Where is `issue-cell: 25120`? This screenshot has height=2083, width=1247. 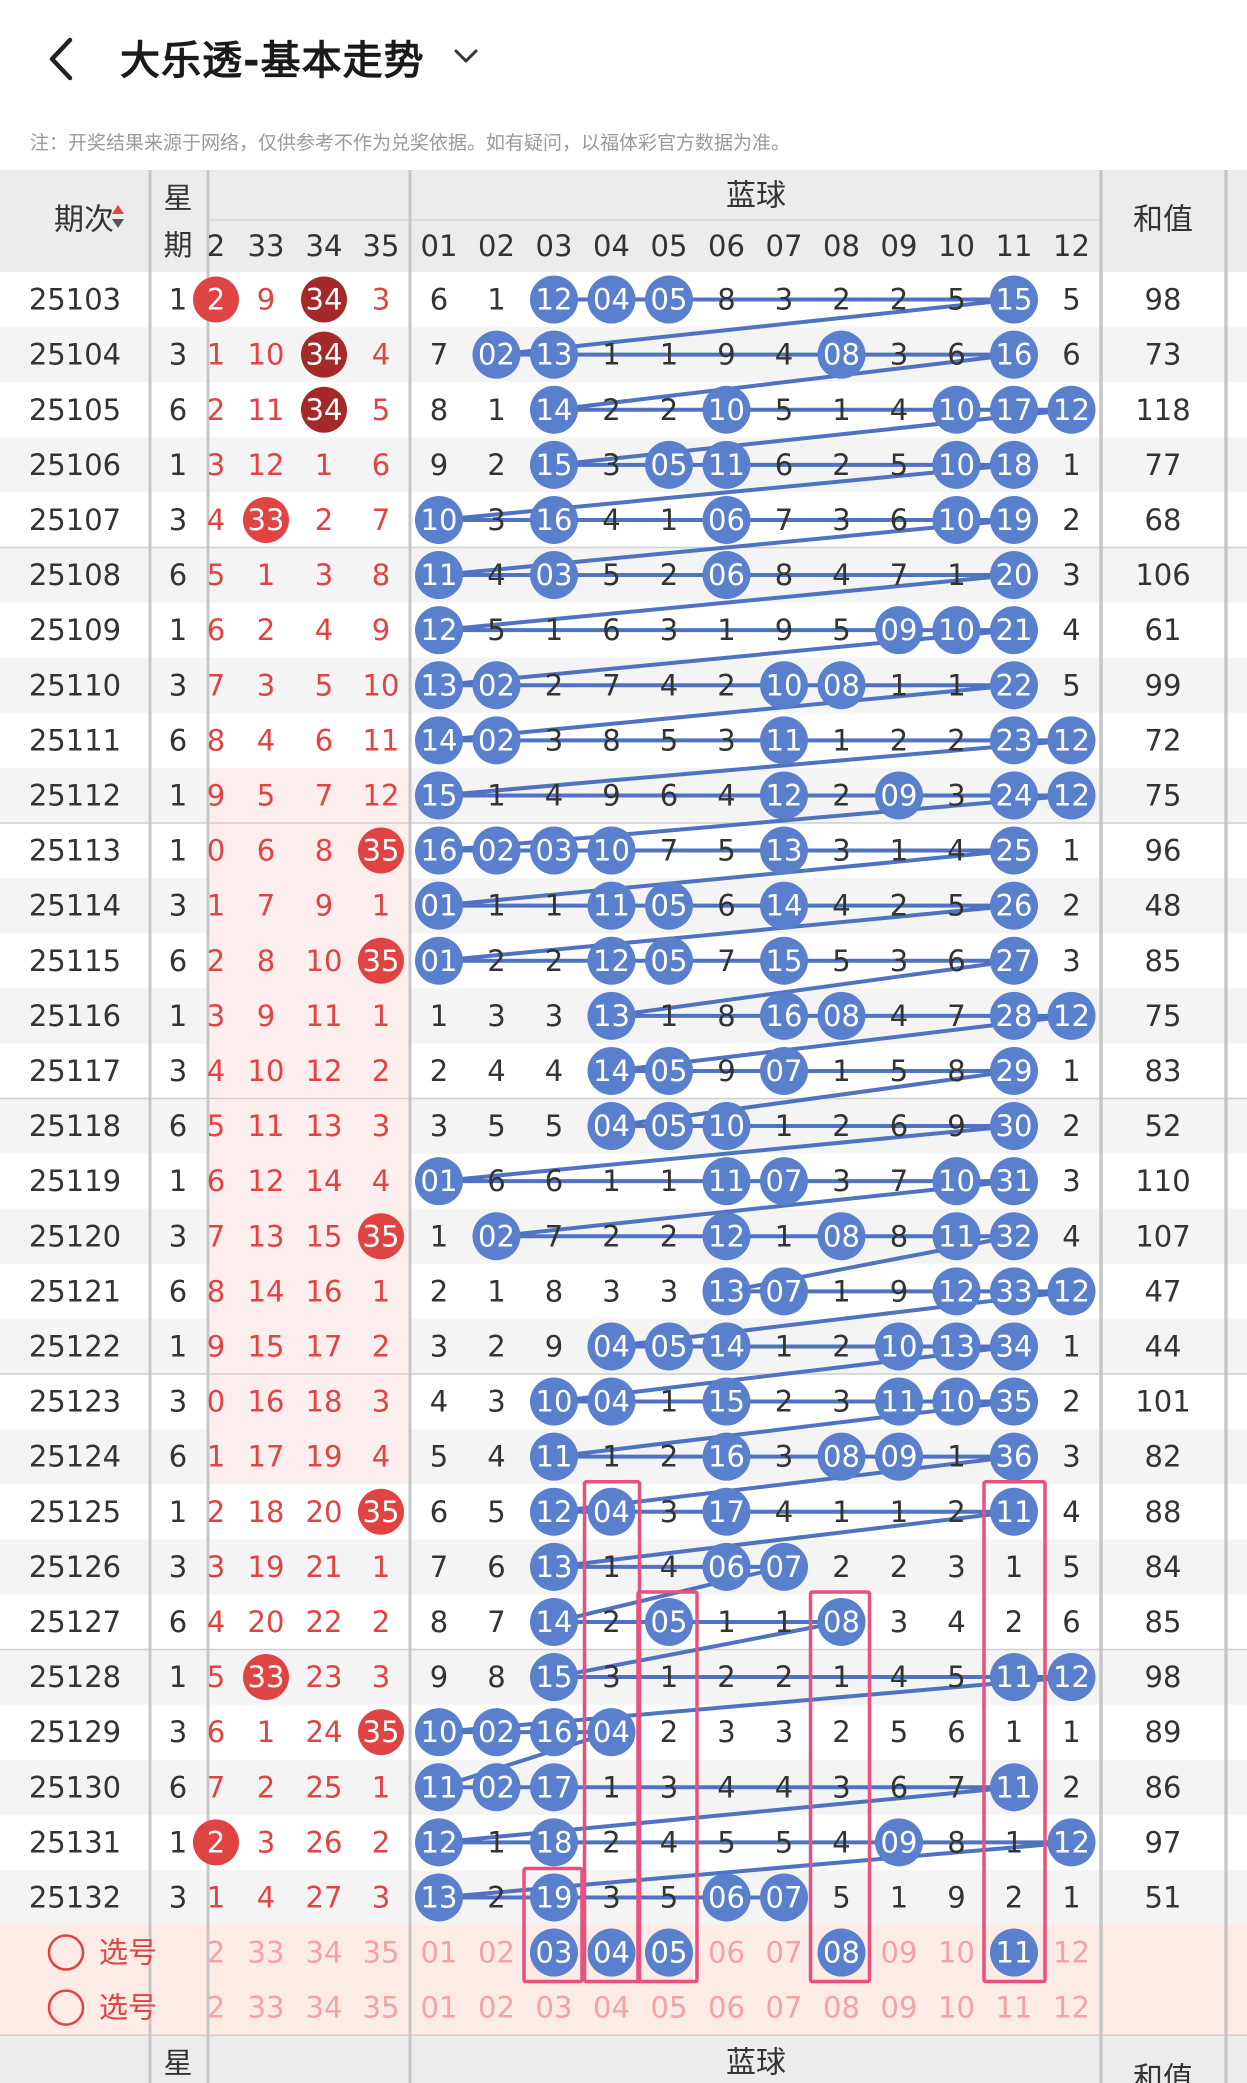
issue-cell: 25120 is located at coordinates (75, 1236).